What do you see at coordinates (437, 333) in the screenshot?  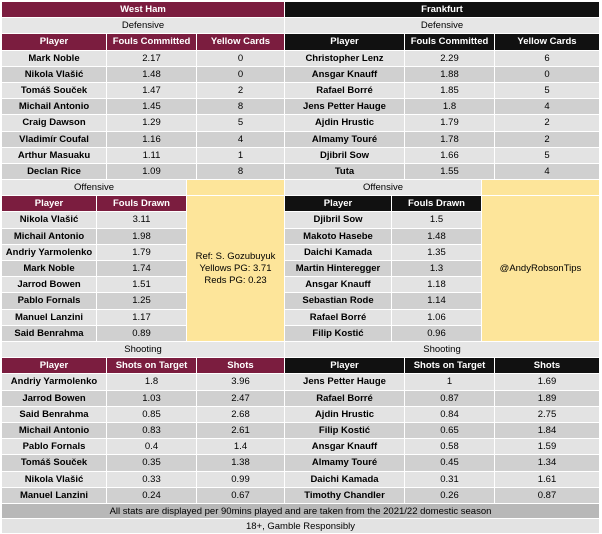 I see `fr-off-fouls: 0.96` at bounding box center [437, 333].